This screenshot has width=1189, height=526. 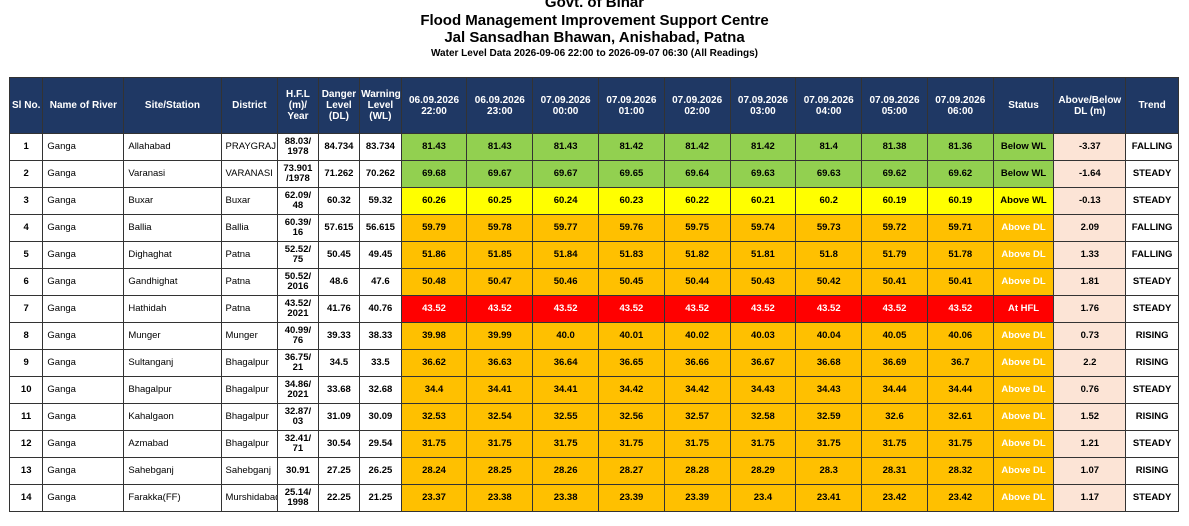 What do you see at coordinates (1023, 309) in the screenshot?
I see `cell-status: At HFL` at bounding box center [1023, 309].